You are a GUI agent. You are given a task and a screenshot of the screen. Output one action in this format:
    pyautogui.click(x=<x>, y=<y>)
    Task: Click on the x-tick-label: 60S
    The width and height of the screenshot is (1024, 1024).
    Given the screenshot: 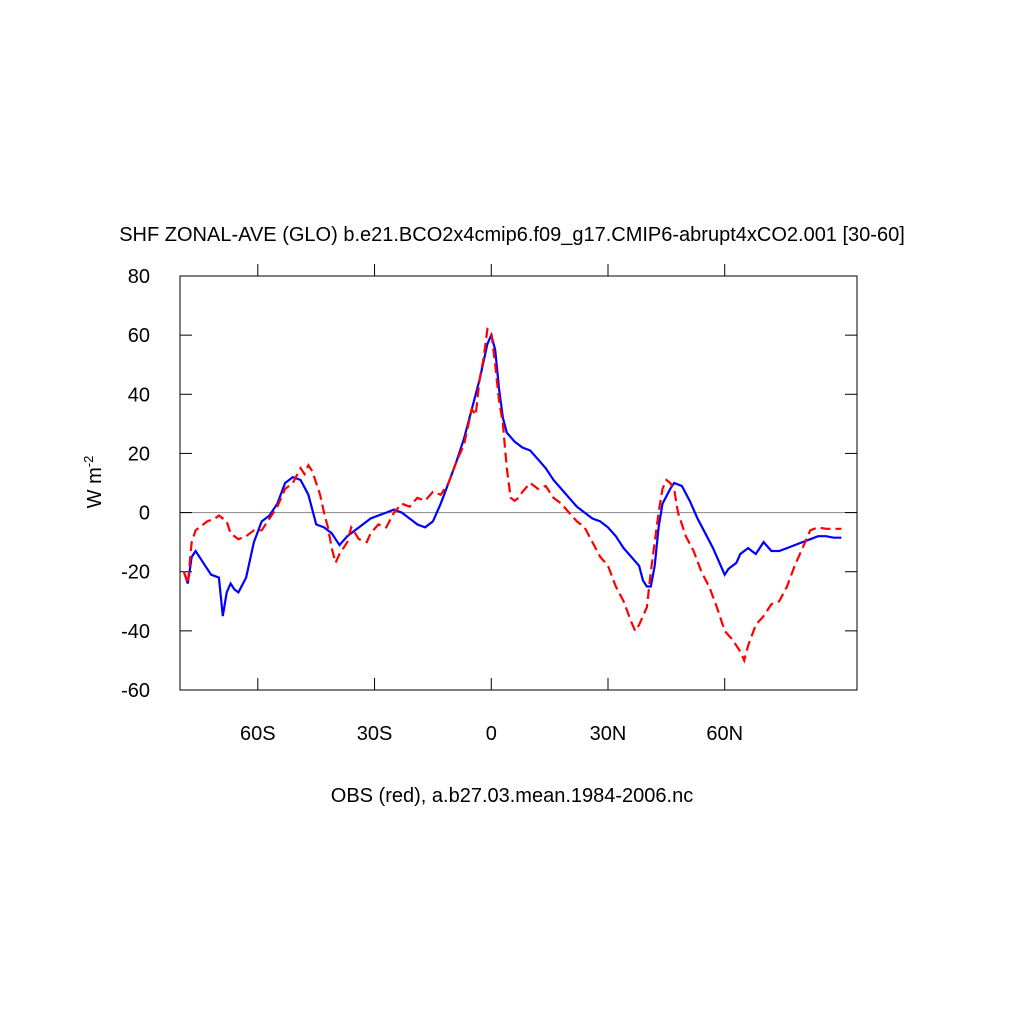 What is the action you would take?
    pyautogui.click(x=258, y=734)
    